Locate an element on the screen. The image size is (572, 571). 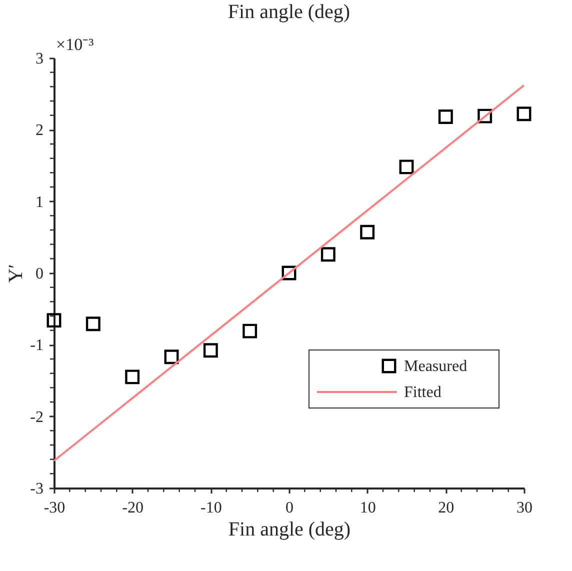
x-tick-label: 30 is located at coordinates (524, 508).